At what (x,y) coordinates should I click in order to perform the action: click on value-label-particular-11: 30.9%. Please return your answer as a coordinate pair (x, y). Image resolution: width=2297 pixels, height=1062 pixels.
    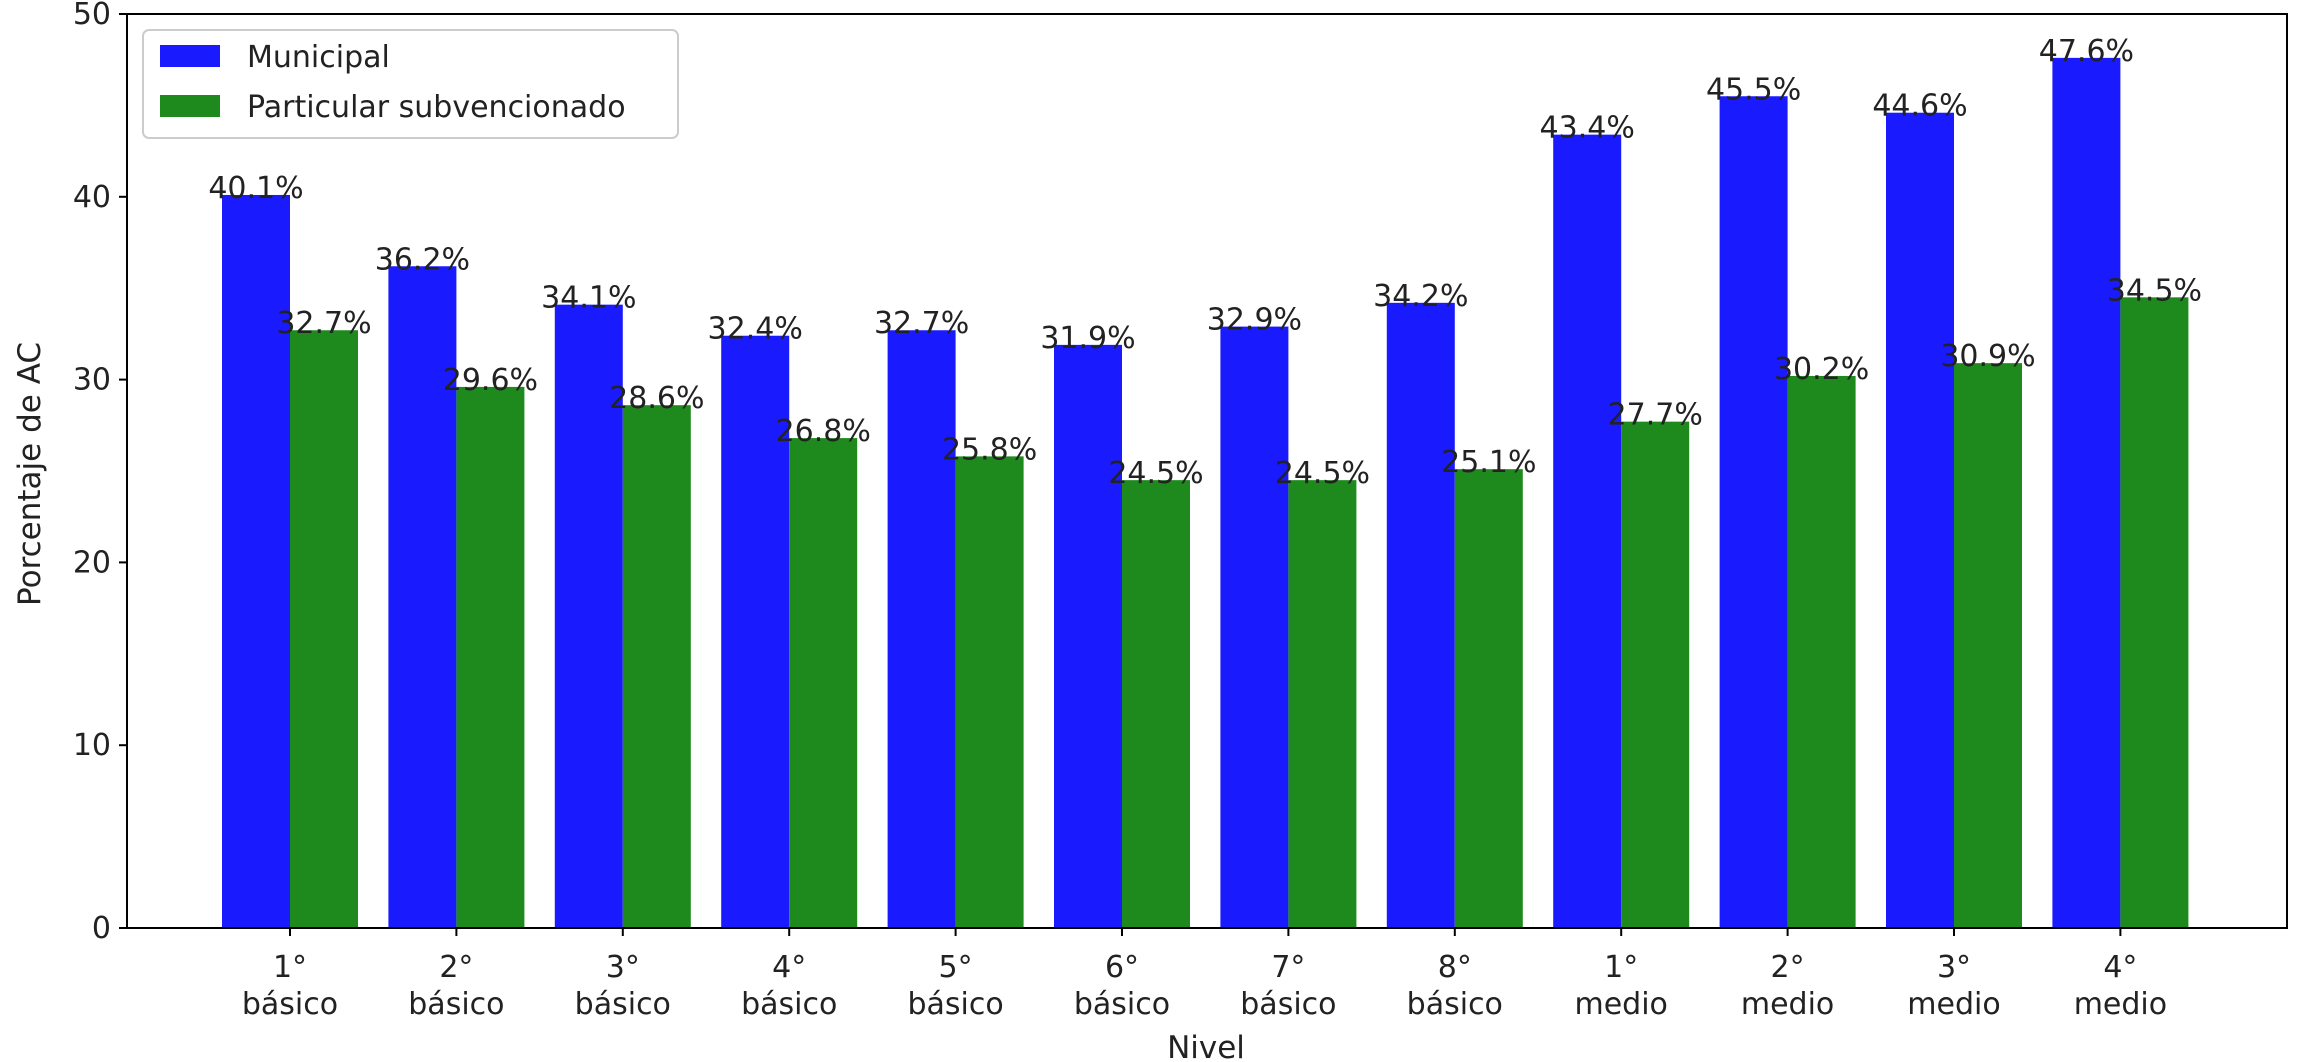
    Looking at the image, I should click on (1987, 356).